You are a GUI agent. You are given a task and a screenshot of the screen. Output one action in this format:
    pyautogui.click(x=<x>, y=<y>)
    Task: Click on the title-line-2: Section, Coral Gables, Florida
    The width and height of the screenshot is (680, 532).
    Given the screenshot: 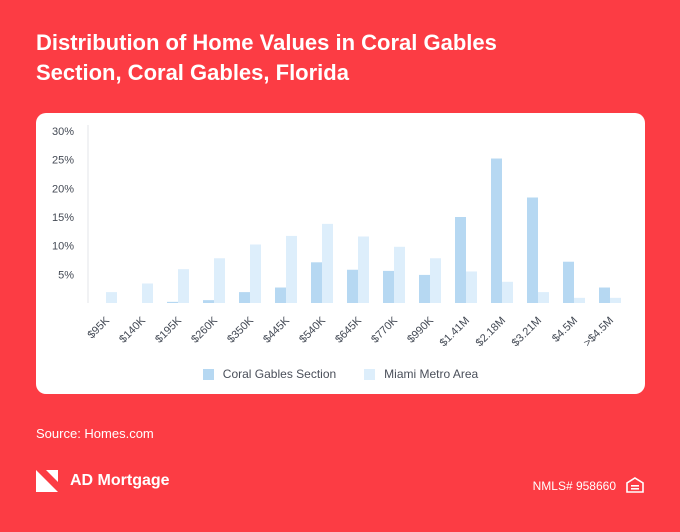 What is the action you would take?
    pyautogui.click(x=192, y=72)
    